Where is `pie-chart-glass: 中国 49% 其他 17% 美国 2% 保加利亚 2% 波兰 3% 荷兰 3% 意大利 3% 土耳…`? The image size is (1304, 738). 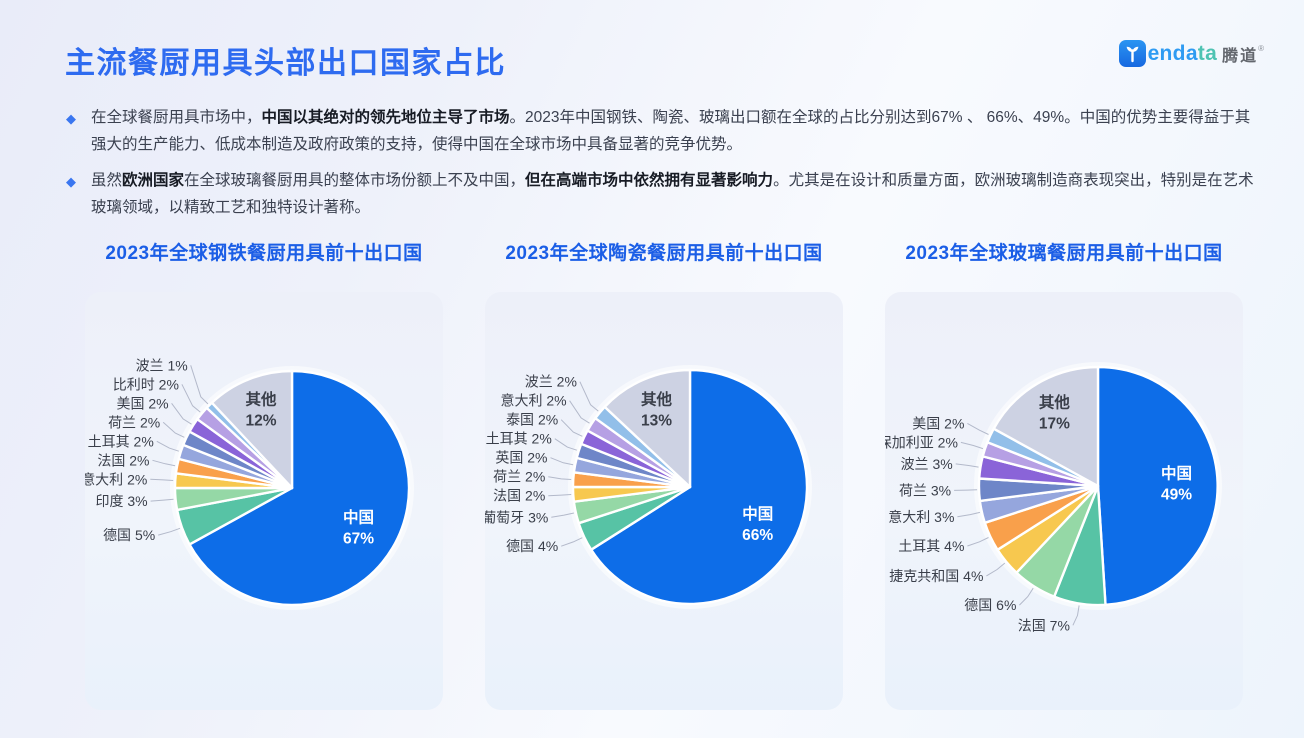 pie-chart-glass: 中国 49% 其他 17% 美国 2% 保加利亚 2% 波兰 3% 荷兰 3% 意大利 3% 土耳… is located at coordinates (1053, 497).